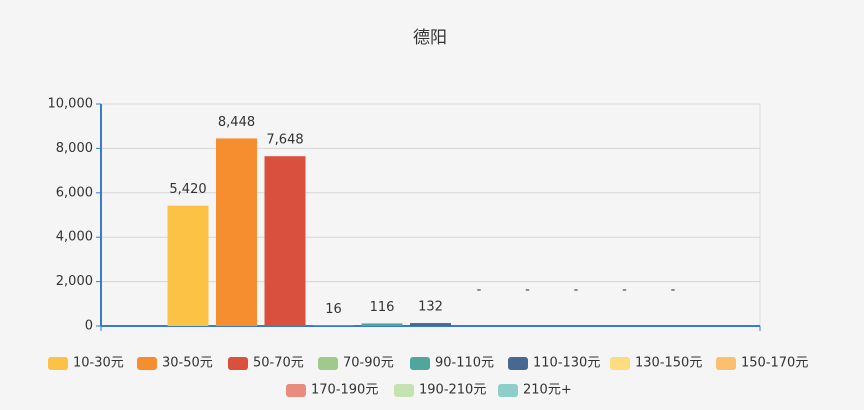  Describe the element at coordinates (344, 390) in the screenshot. I see `legend-label: 170-190元` at that location.